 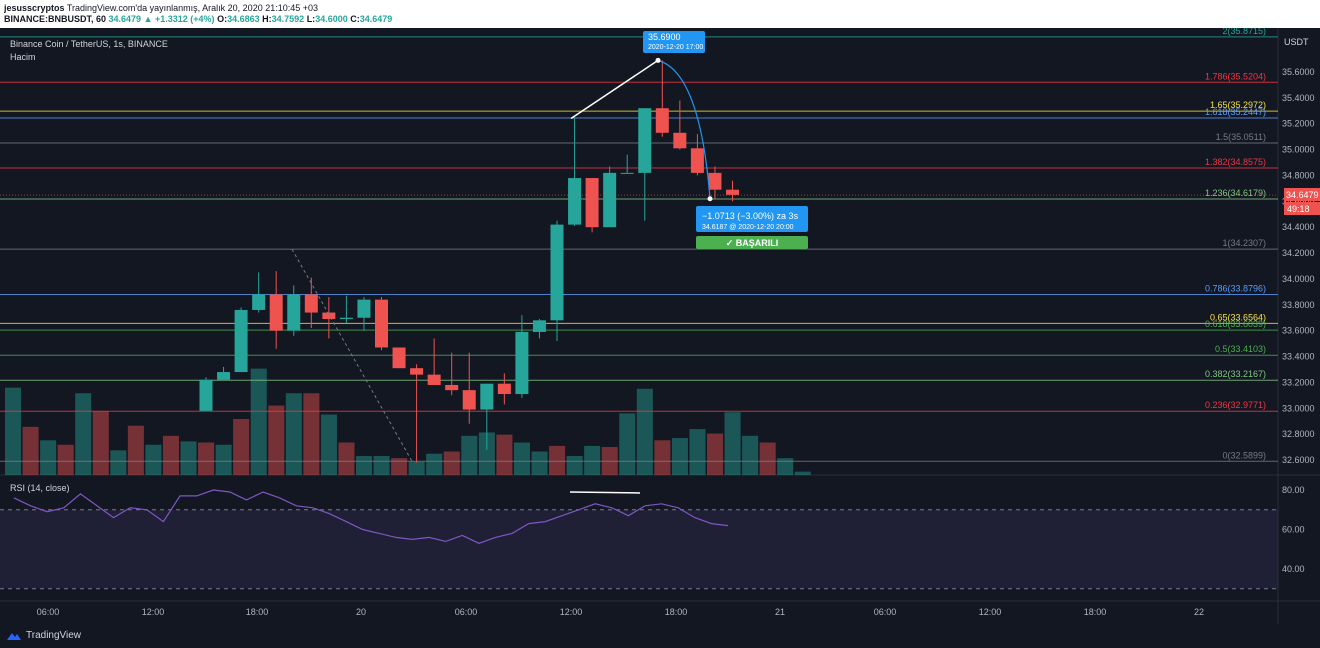 I want to click on fib-level-label: 0.382(33.2167), so click(x=1235, y=374).